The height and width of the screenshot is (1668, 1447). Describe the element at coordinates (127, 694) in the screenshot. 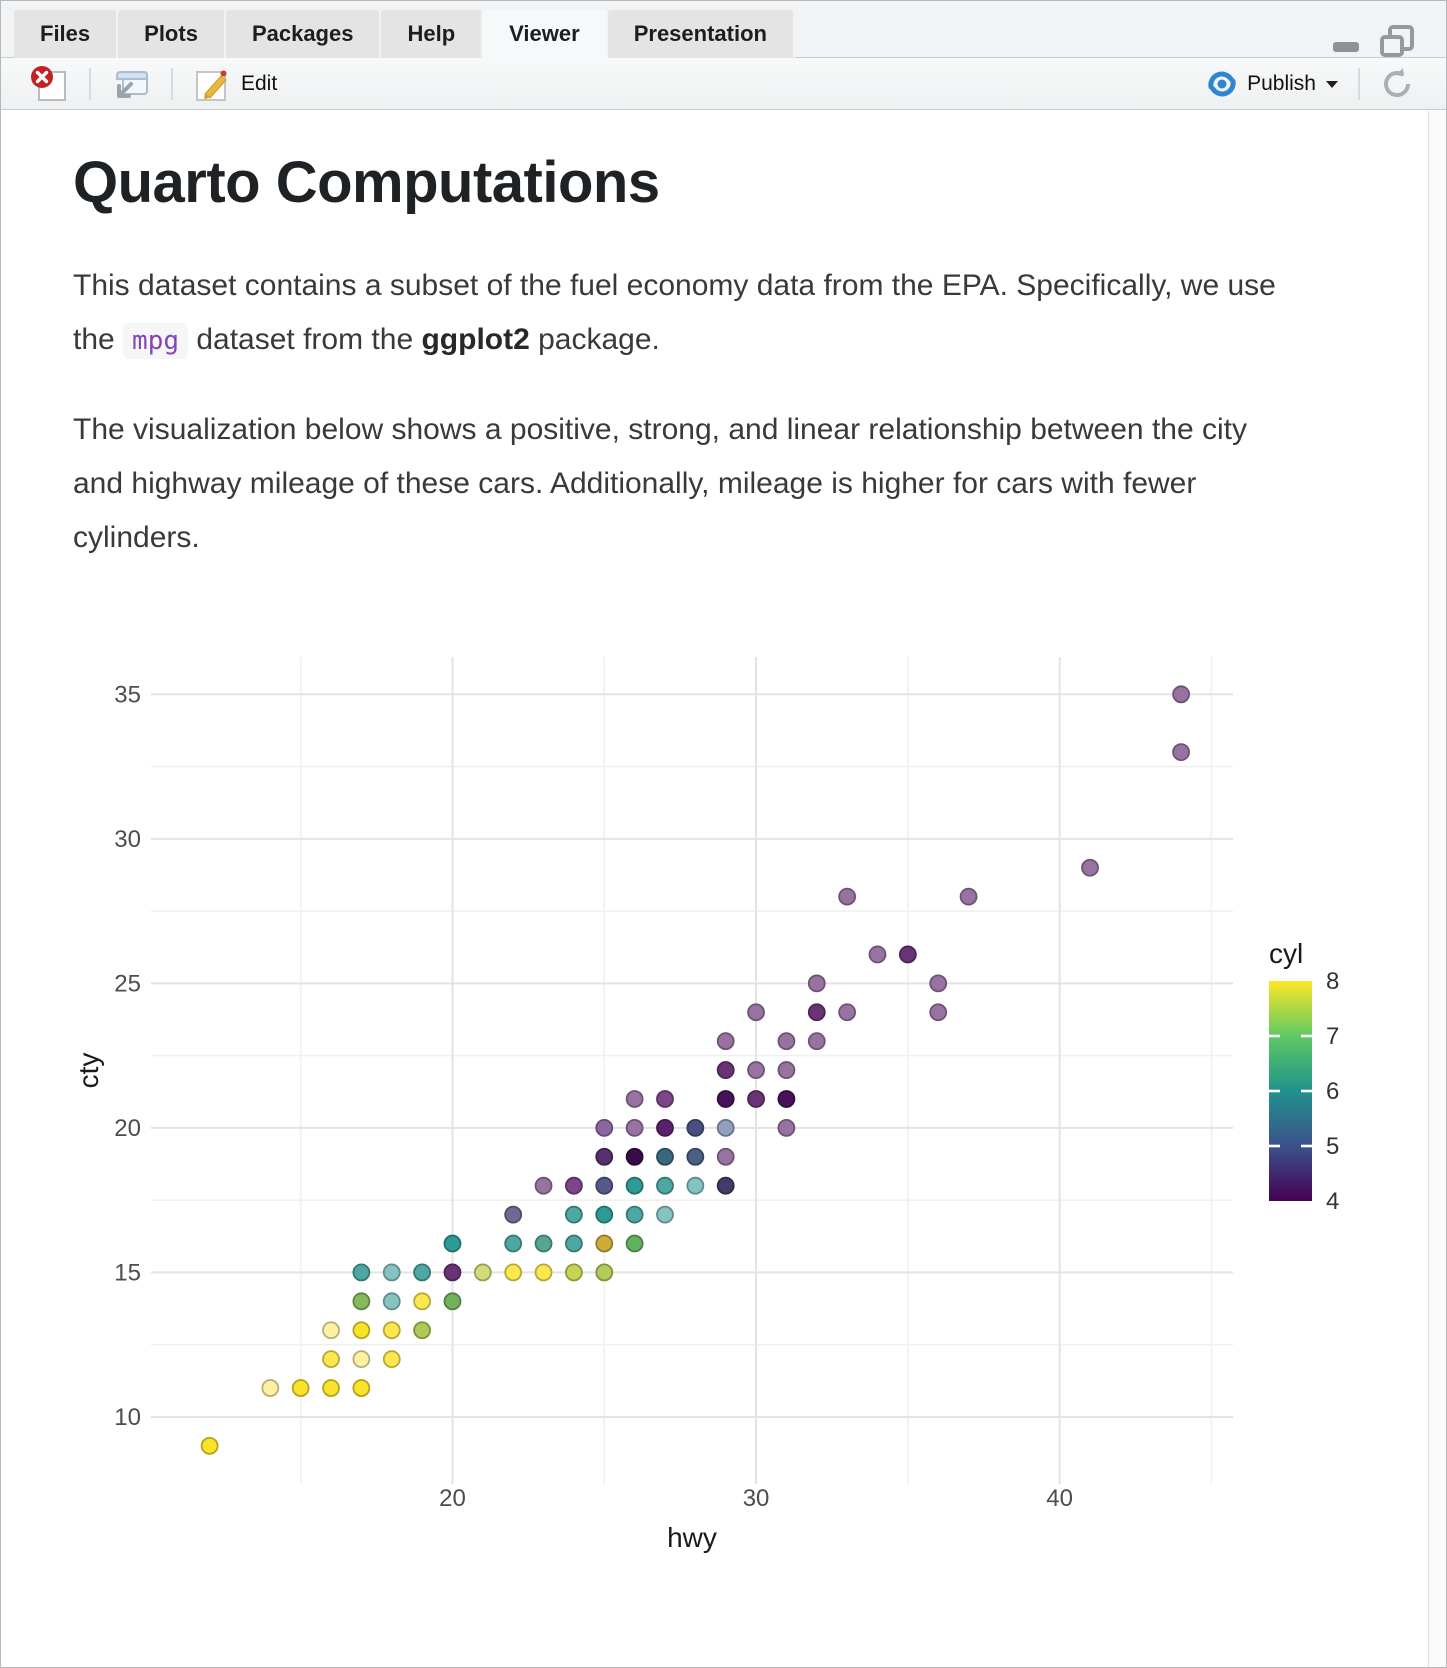

I see `y-tick-label: 35` at that location.